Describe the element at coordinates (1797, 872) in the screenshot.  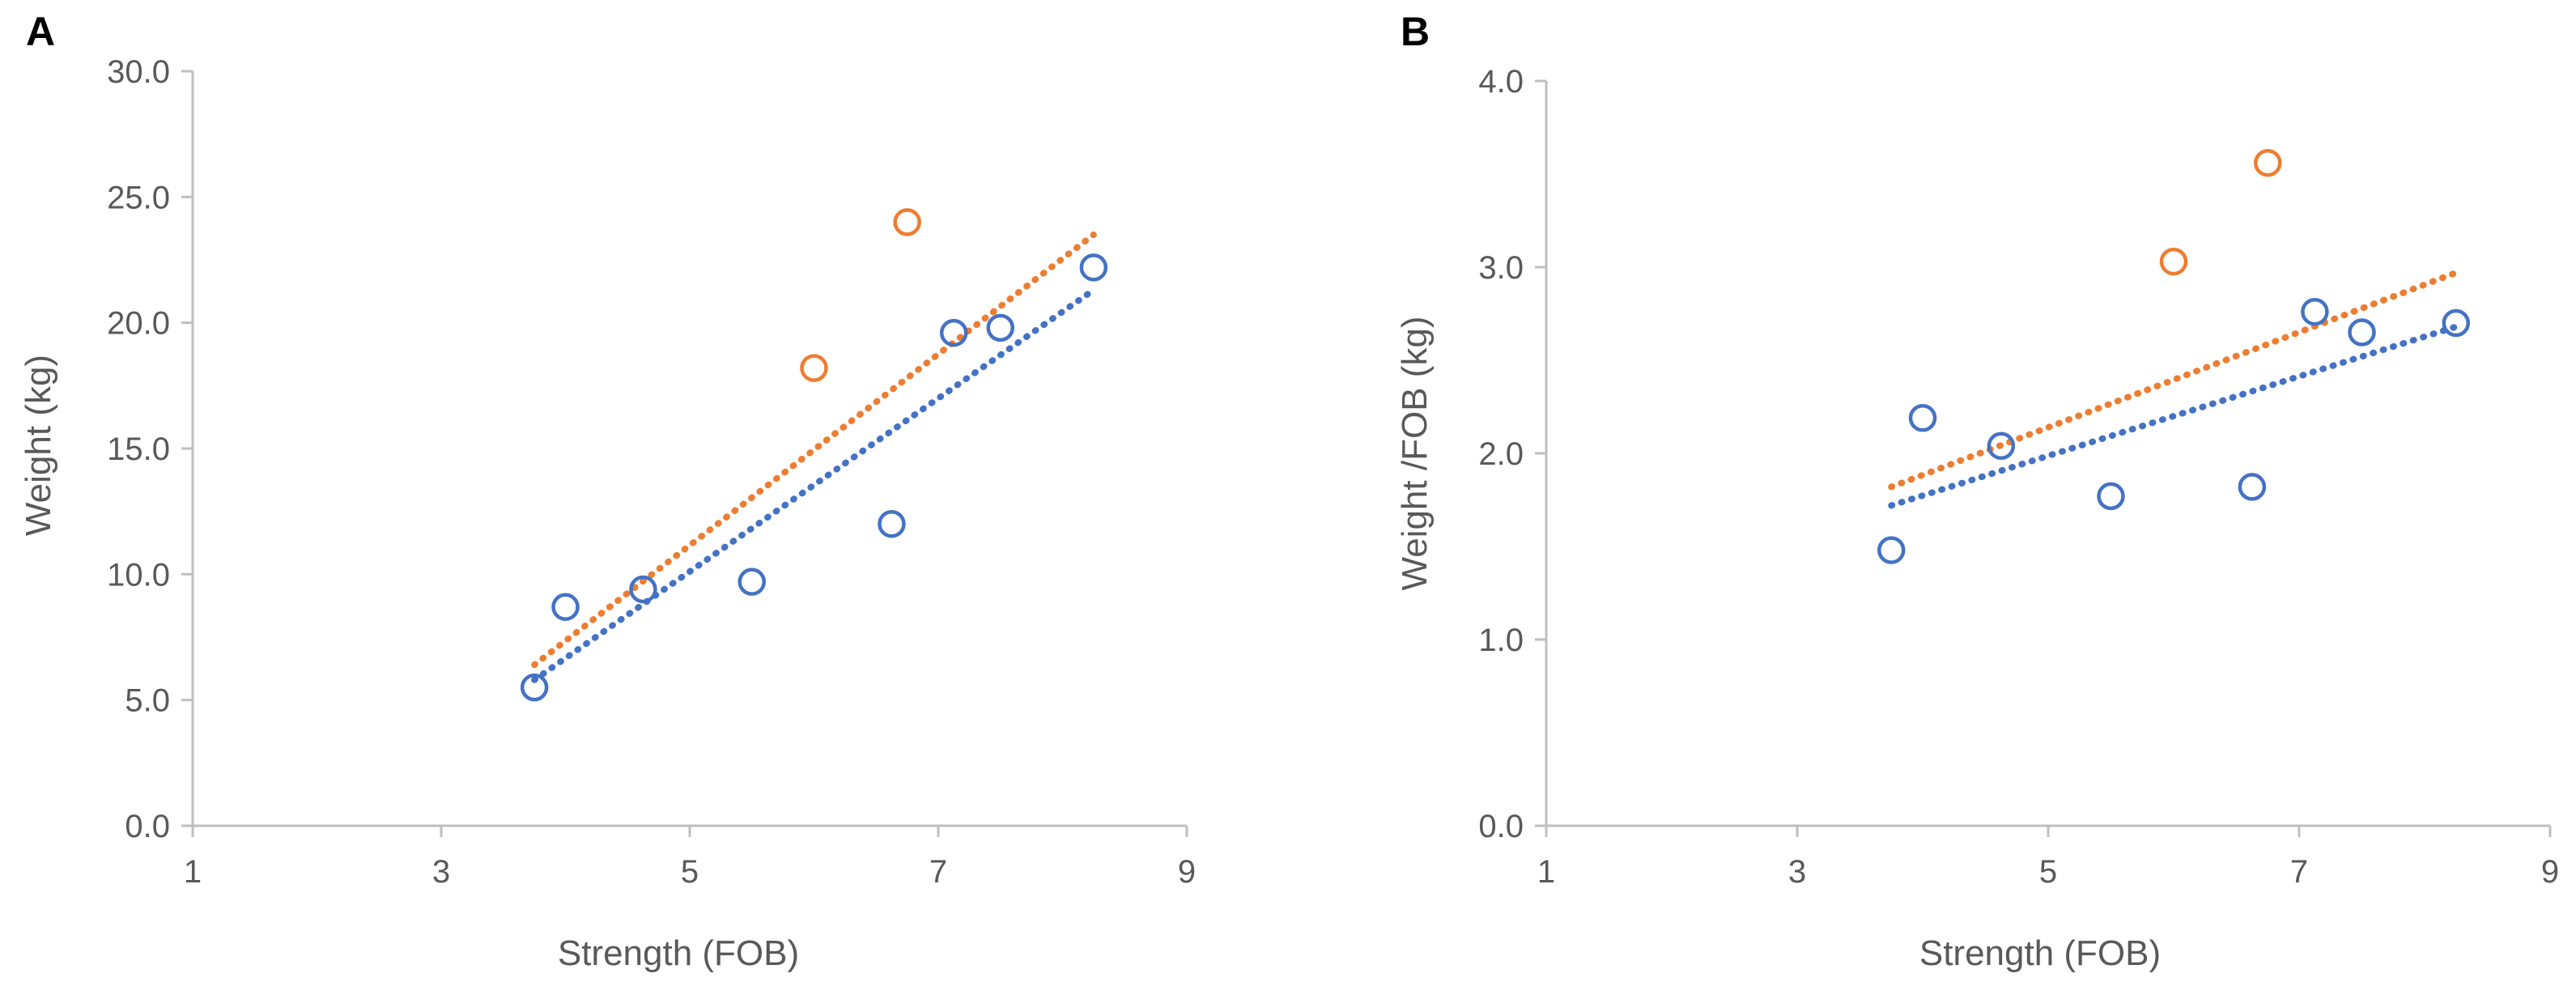
I see `x-tick-label-b: 3` at that location.